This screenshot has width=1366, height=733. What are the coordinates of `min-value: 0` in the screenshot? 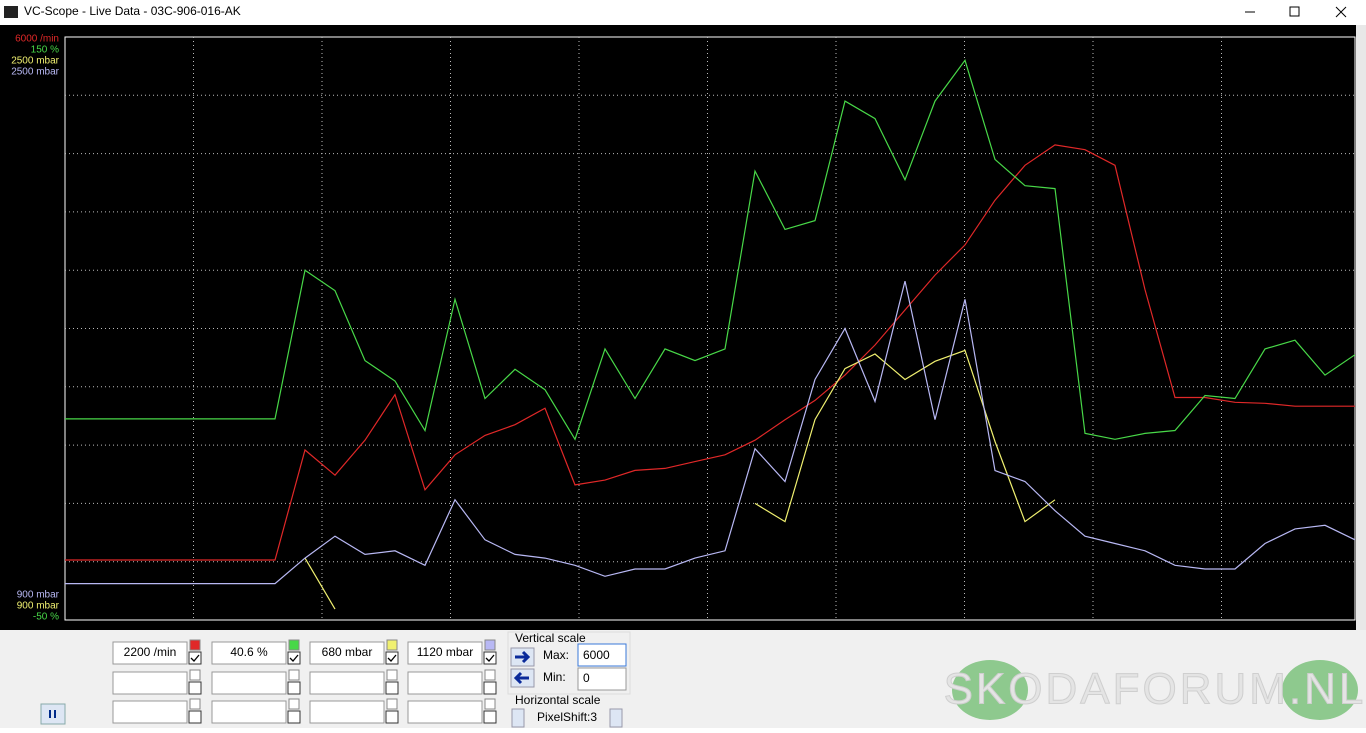 It's located at (586, 678).